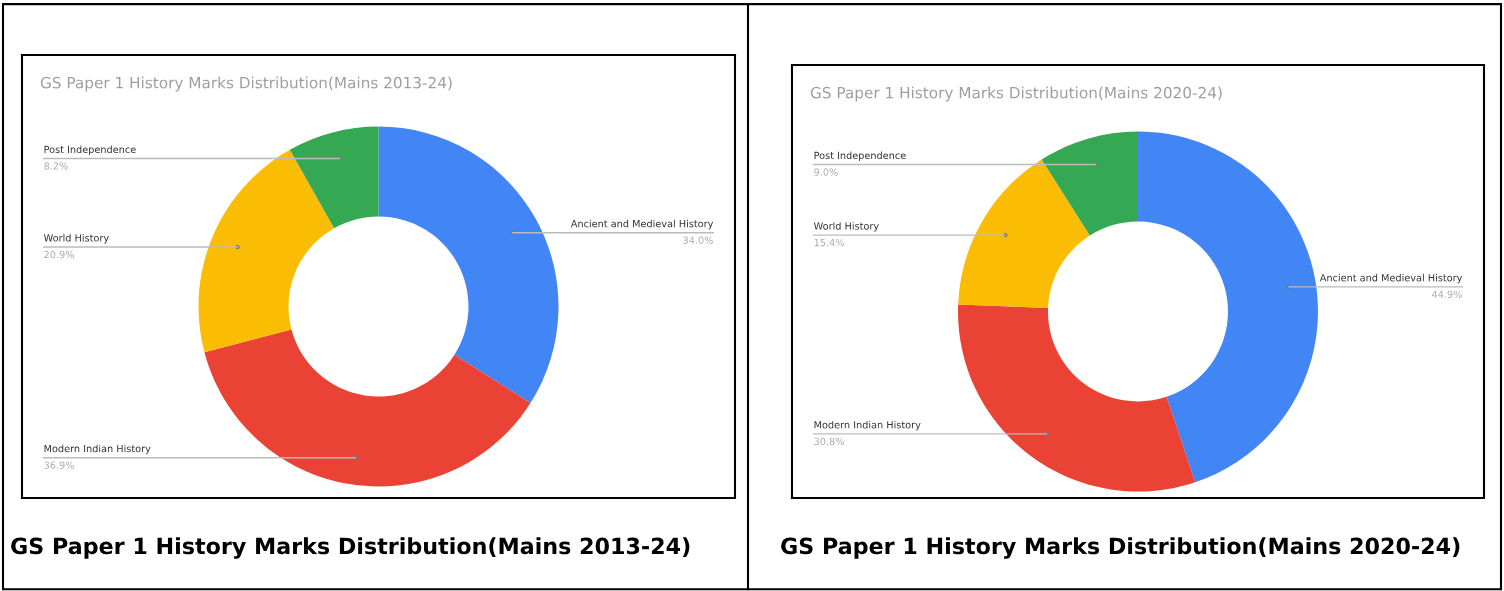 The width and height of the screenshot is (1504, 591). I want to click on text: GS Paper 1 History Marks Distribution(Mains 2013-24), so click(350, 548).